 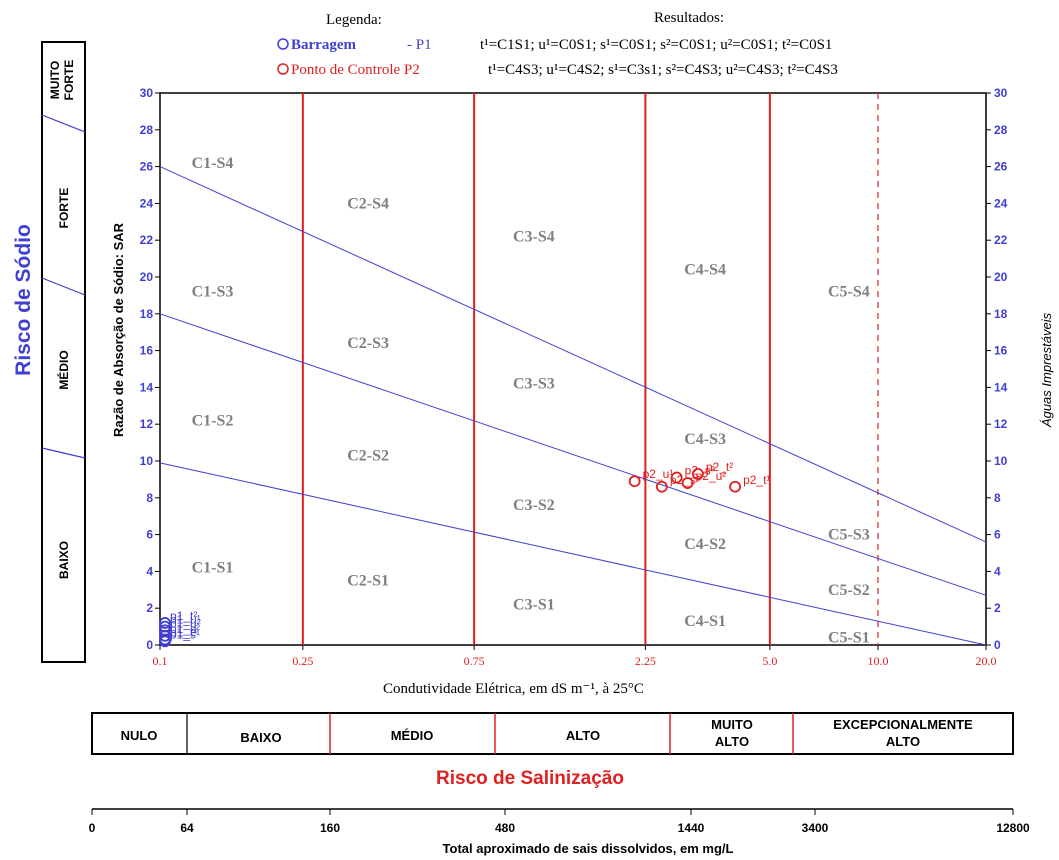 I want to click on y-tick-left-label: 28, so click(x=147, y=130).